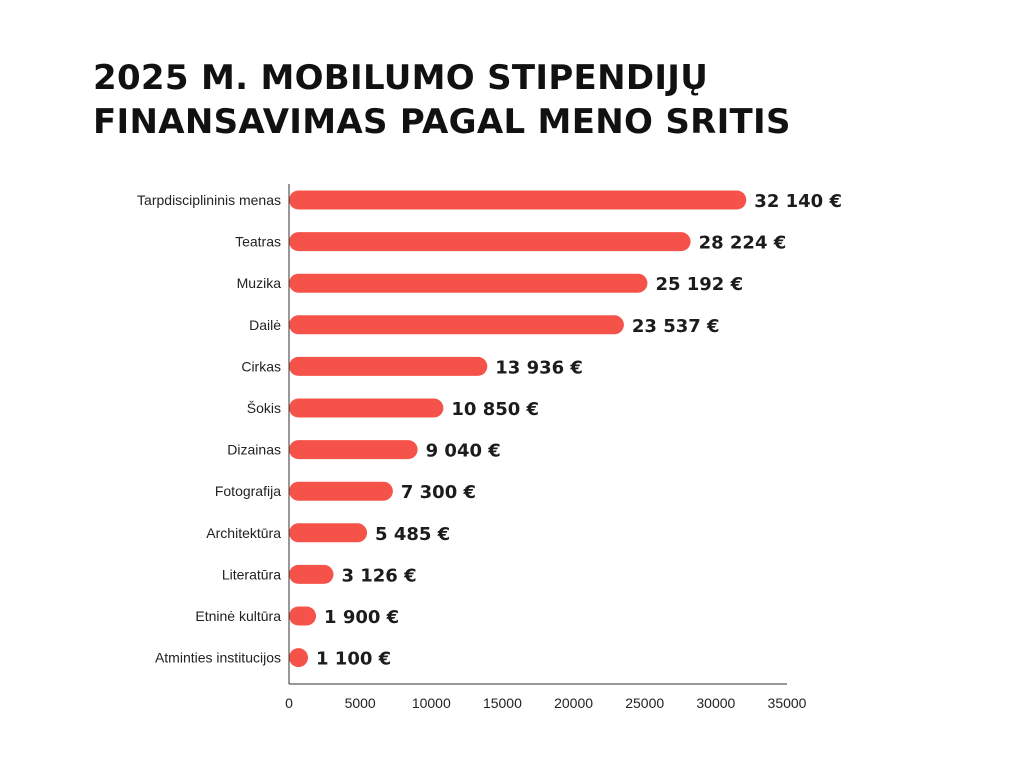 This screenshot has height=768, width=1025. I want to click on value-label: 9 040 €, so click(463, 451).